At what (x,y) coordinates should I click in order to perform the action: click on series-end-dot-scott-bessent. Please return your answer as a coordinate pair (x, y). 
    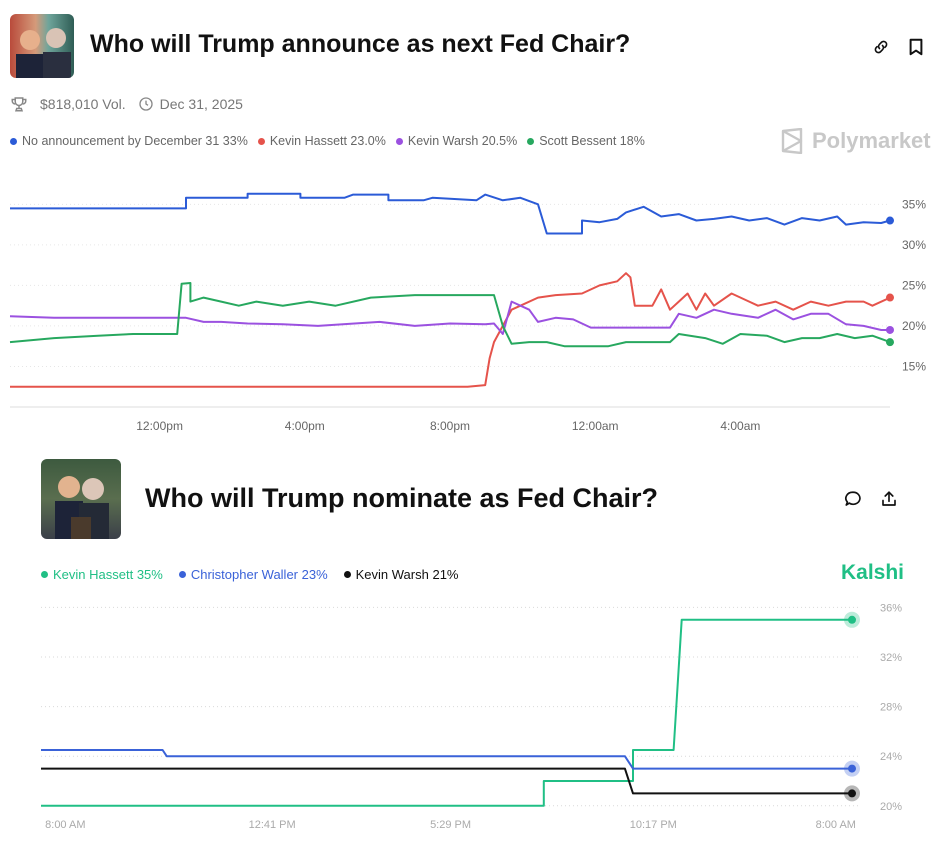
    Looking at the image, I should click on (890, 342).